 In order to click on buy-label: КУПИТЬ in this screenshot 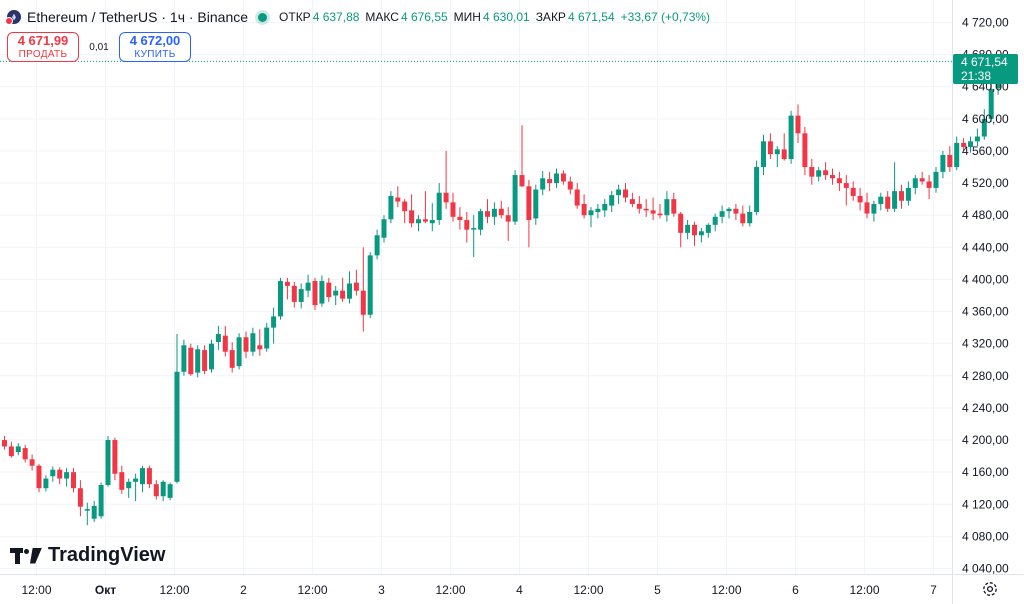, I will do `click(155, 54)`.